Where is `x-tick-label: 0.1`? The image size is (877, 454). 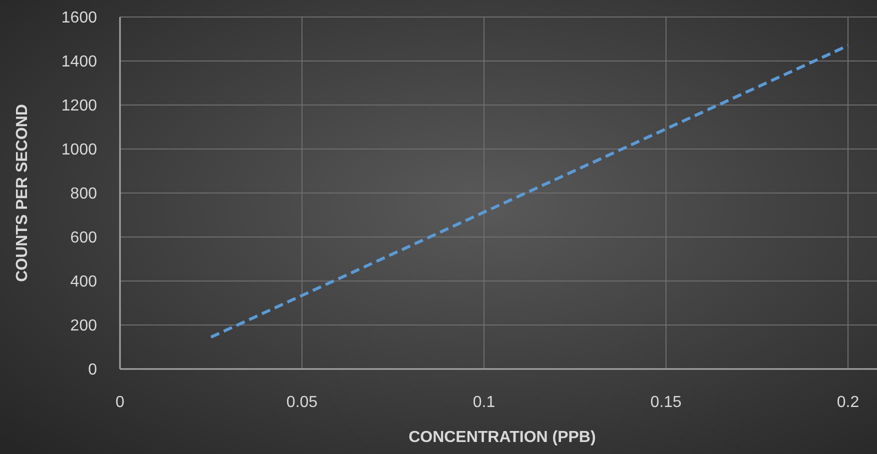
x-tick-label: 0.1 is located at coordinates (484, 402).